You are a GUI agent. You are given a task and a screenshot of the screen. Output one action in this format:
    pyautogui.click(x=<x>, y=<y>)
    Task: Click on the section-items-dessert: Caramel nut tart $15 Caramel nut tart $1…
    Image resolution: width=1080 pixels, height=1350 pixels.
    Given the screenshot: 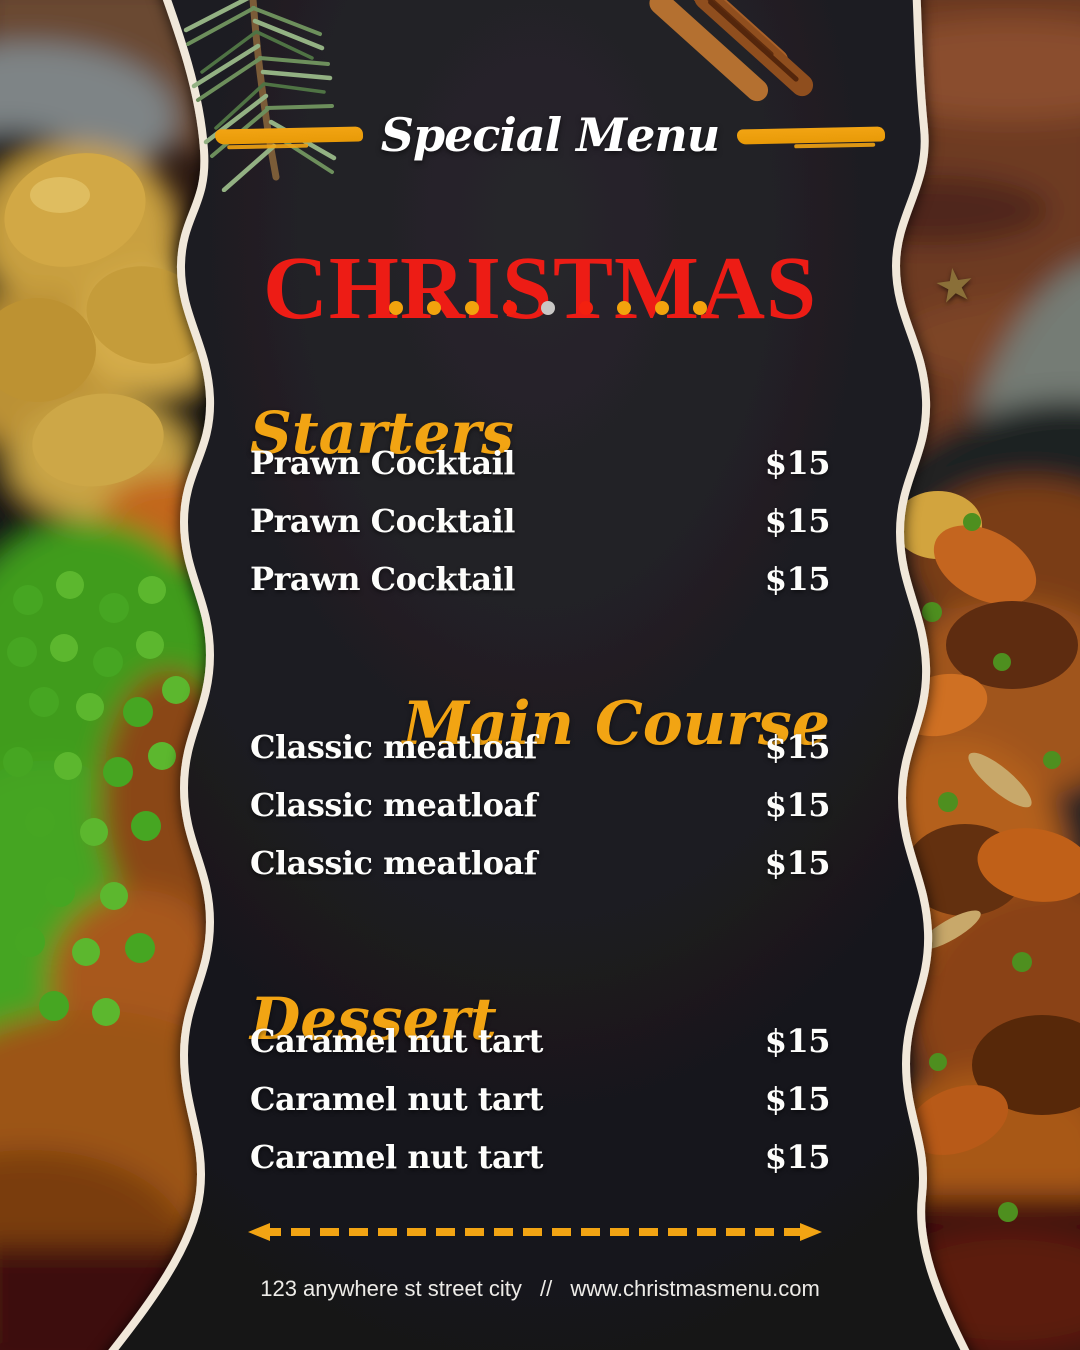 What is the action you would take?
    pyautogui.click(x=540, y=1099)
    